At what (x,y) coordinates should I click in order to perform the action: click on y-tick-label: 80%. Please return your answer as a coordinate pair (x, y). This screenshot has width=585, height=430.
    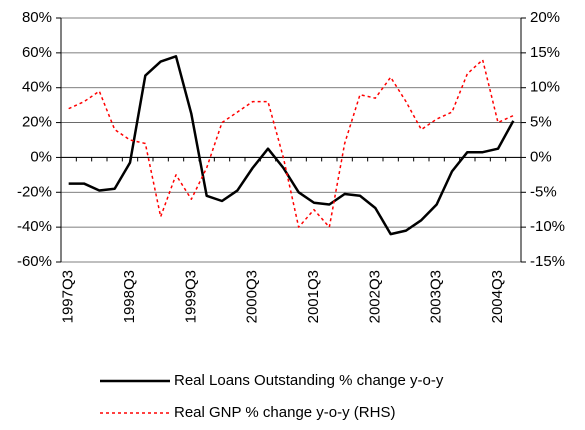
    Looking at the image, I should click on (37, 17).